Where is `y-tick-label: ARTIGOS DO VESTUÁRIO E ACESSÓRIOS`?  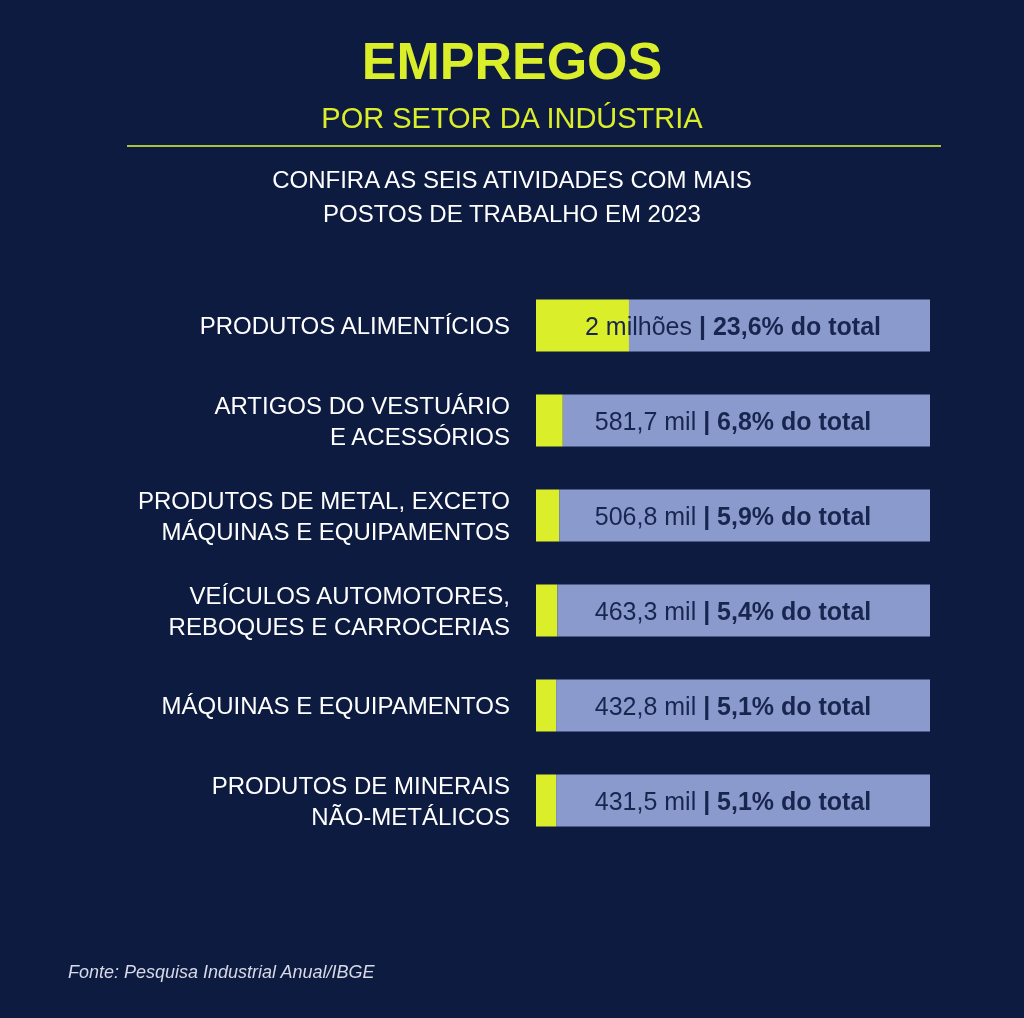 y-tick-label: ARTIGOS DO VESTUÁRIO E ACESSÓRIOS is located at coordinates (362, 420).